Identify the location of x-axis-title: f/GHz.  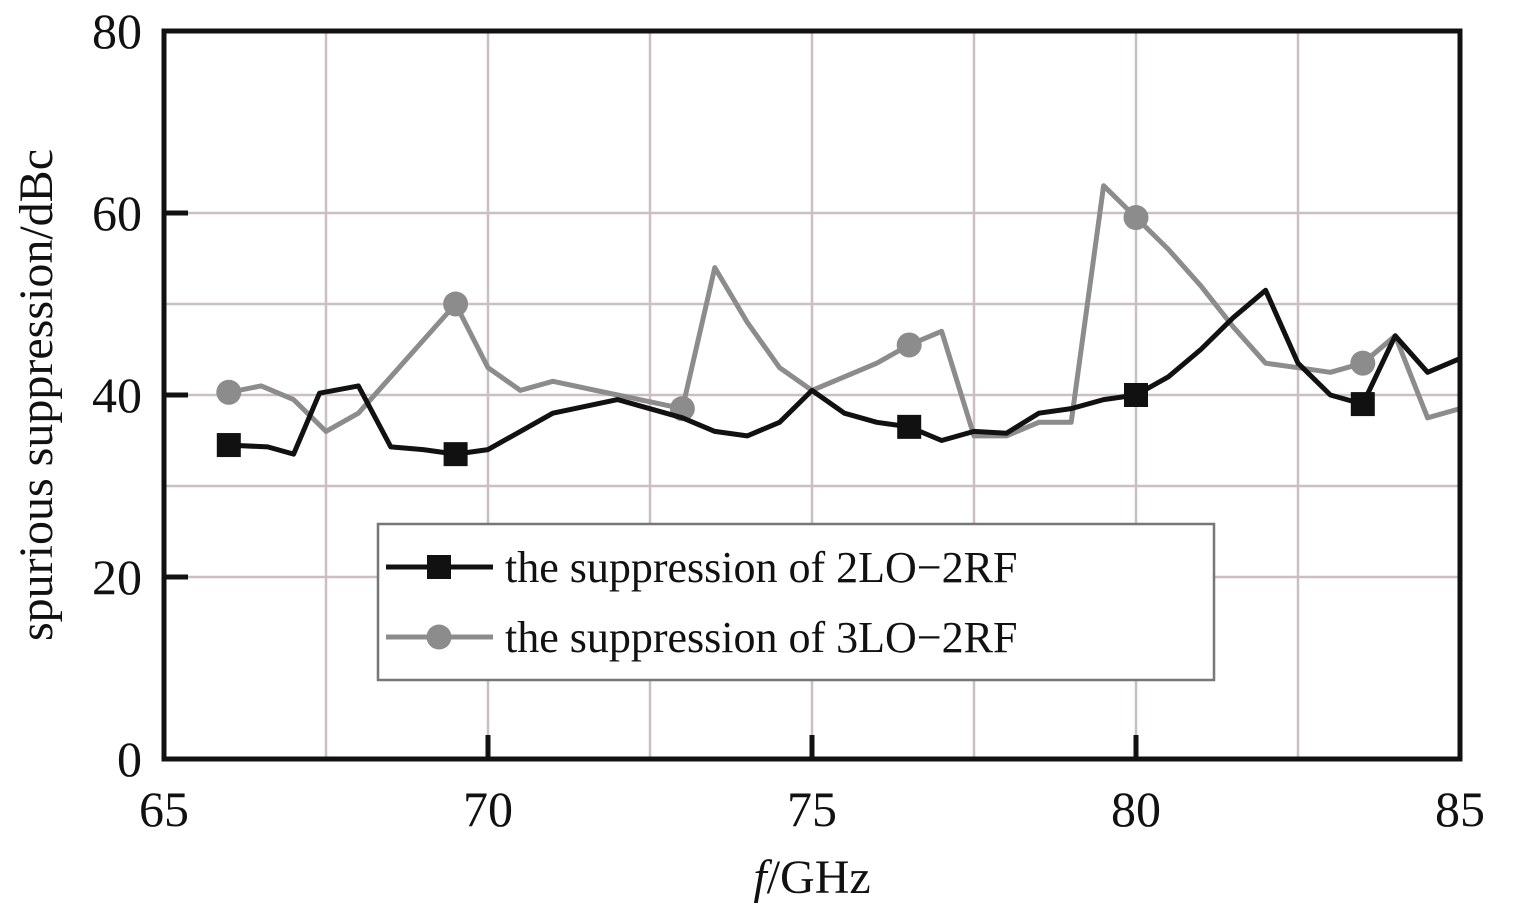
(811, 877).